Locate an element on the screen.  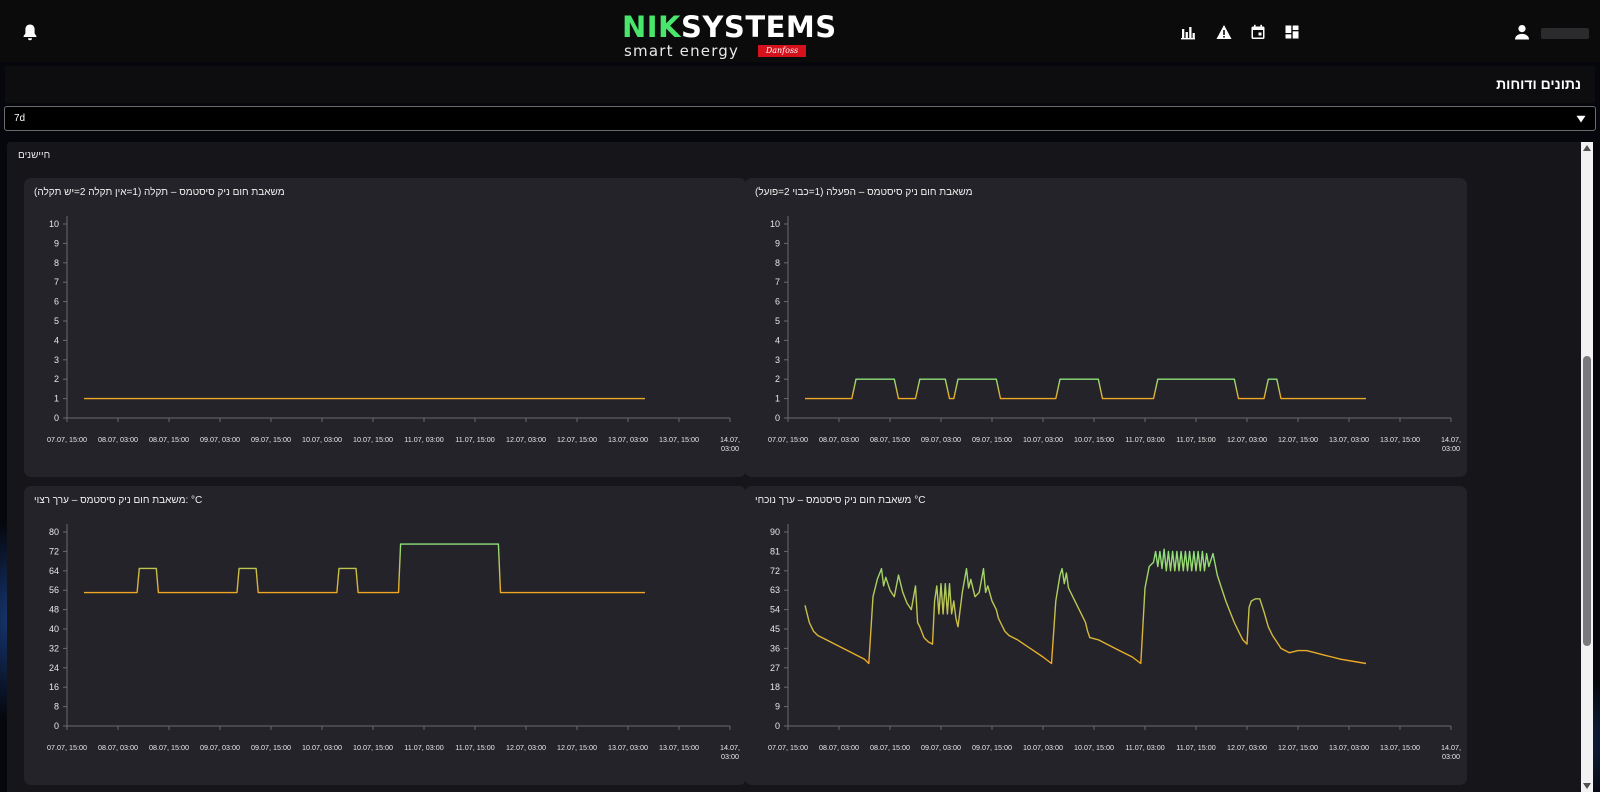
x-tick-label: 08.07, 03:00 is located at coordinates (839, 747).